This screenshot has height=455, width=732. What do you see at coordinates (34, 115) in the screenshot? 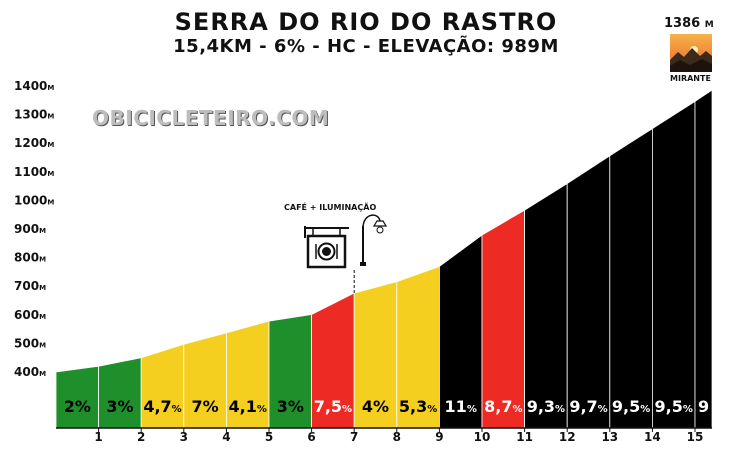
I see `y-tick-label-1300: 1300M` at bounding box center [34, 115].